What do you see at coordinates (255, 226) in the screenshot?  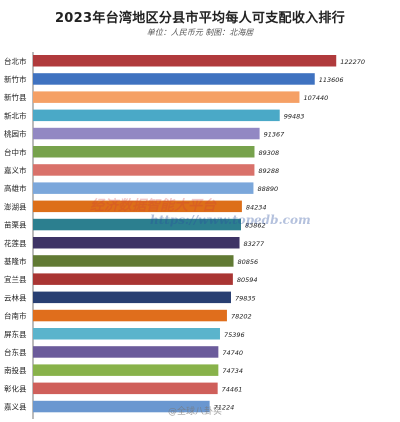 I see `data-label: 83862` at bounding box center [255, 226].